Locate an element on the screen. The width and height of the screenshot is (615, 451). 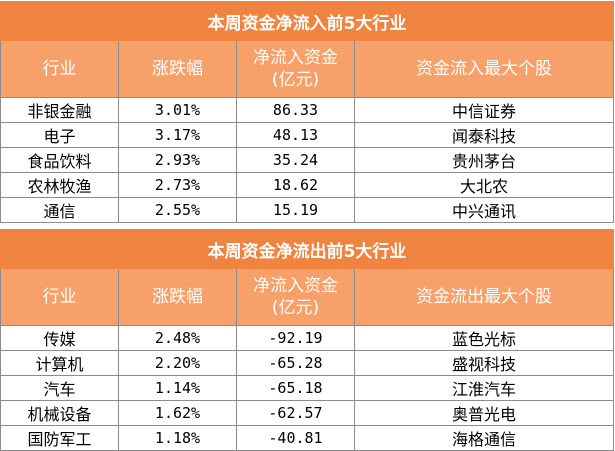
inflow-header-change: 涨跌幅 is located at coordinates (177, 69).